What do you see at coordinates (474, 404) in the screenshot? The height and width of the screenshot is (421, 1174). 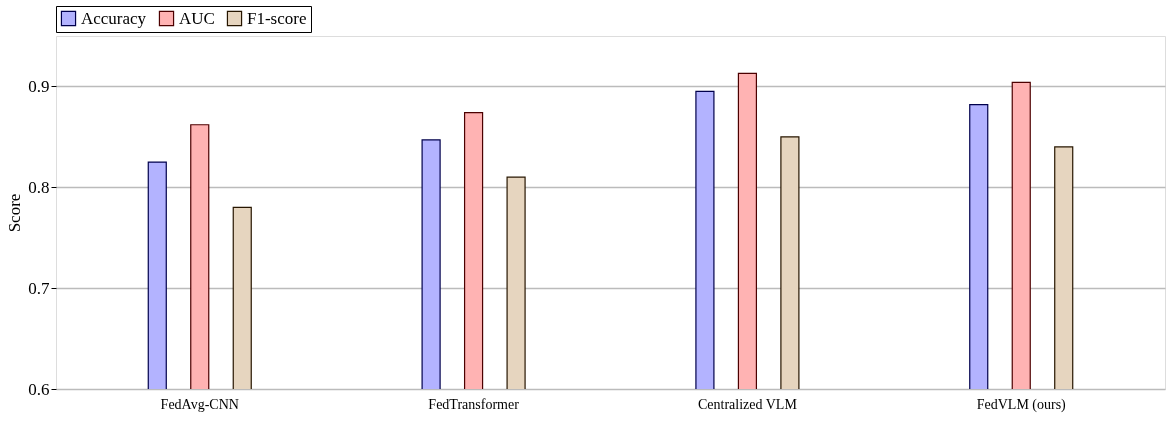 I see `x-tick-label: FedTransformer` at bounding box center [474, 404].